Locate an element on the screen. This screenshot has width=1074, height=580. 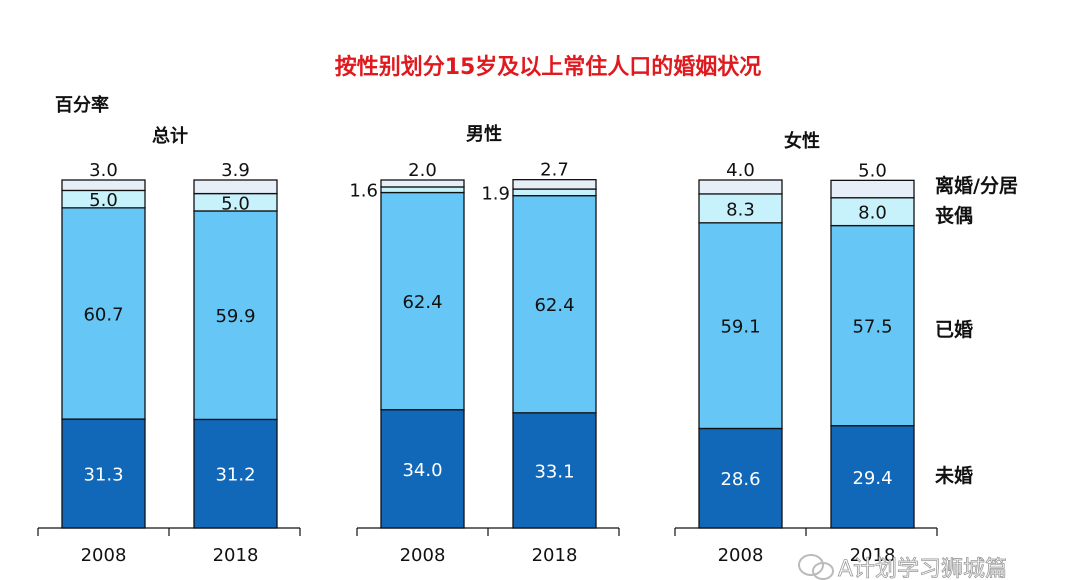
data-label: 3.0 is located at coordinates (103, 170).